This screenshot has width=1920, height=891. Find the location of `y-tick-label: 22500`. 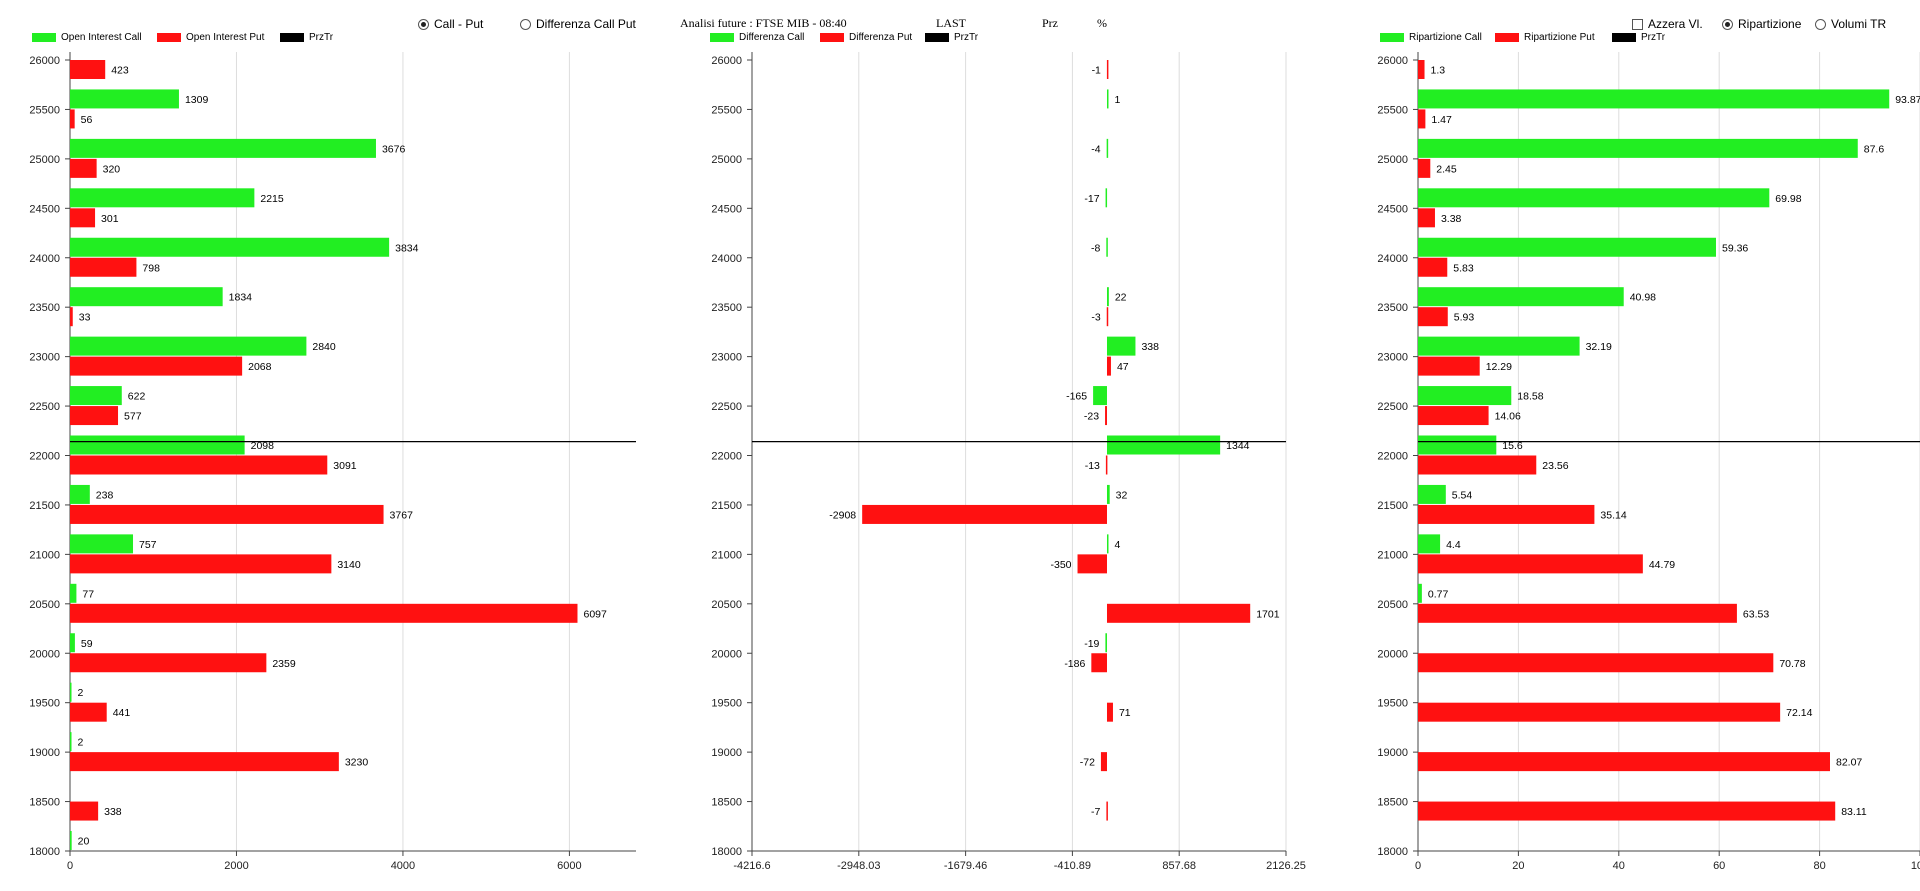

y-tick-label: 22500 is located at coordinates (726, 407).